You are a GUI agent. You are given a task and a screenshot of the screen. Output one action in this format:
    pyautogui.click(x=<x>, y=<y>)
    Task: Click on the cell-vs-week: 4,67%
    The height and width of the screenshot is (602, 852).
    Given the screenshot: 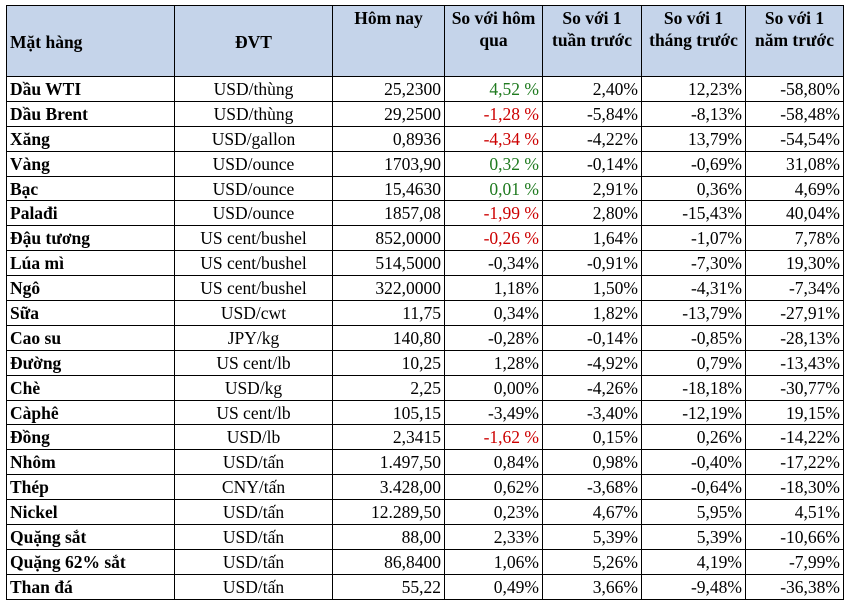 What is the action you would take?
    pyautogui.click(x=592, y=512)
    